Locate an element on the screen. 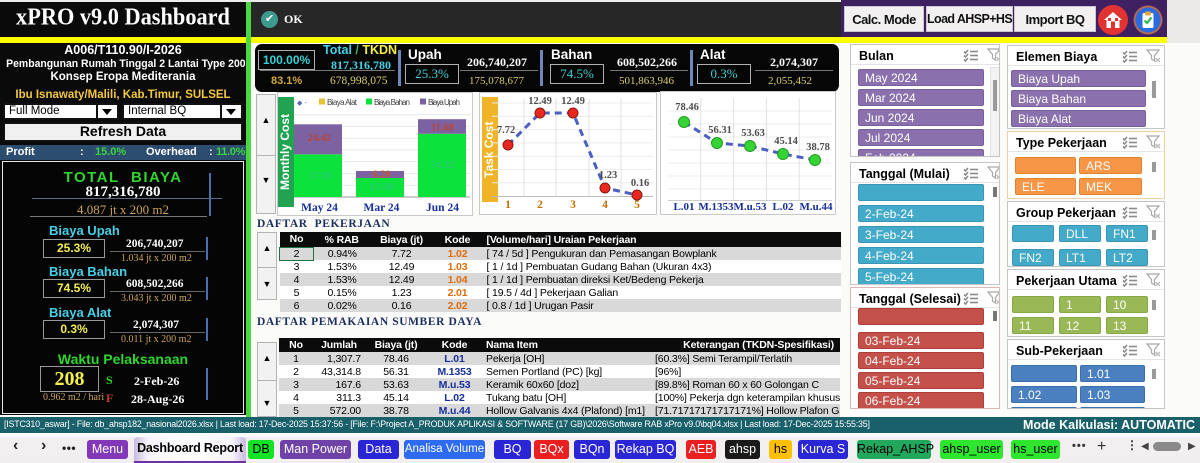 The image size is (1200, 463). svg-text: M.u.53 is located at coordinates (751, 207).